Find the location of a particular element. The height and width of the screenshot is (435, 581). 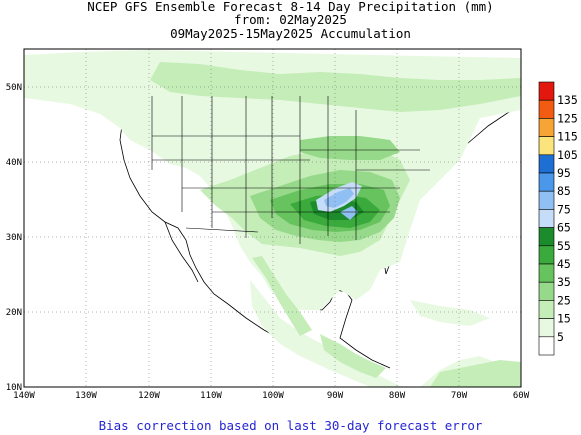

lat-tick: 30N is located at coordinates (14, 238).